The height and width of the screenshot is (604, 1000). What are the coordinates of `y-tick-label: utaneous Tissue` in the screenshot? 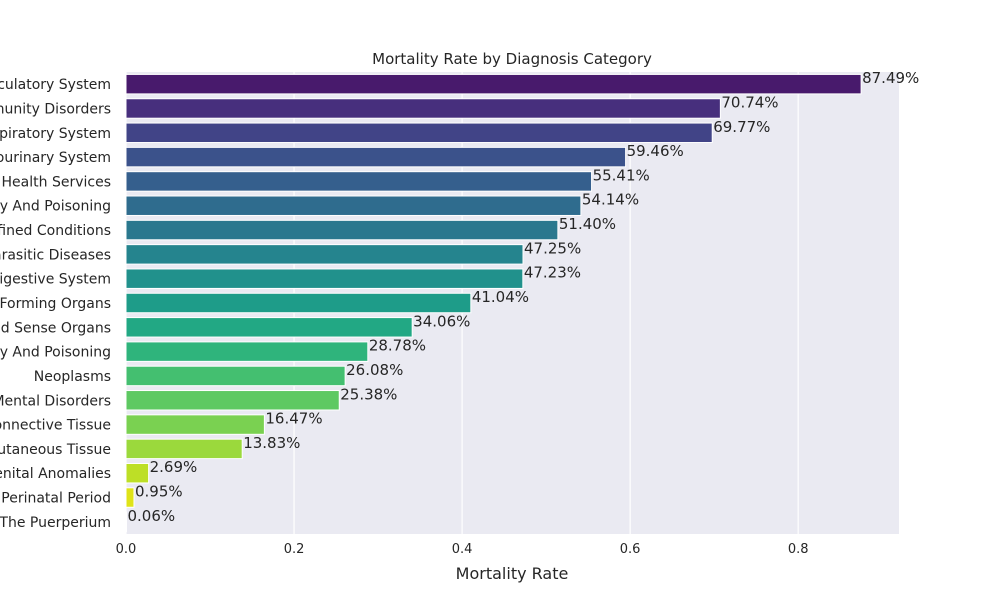 It's located at (55, 450).